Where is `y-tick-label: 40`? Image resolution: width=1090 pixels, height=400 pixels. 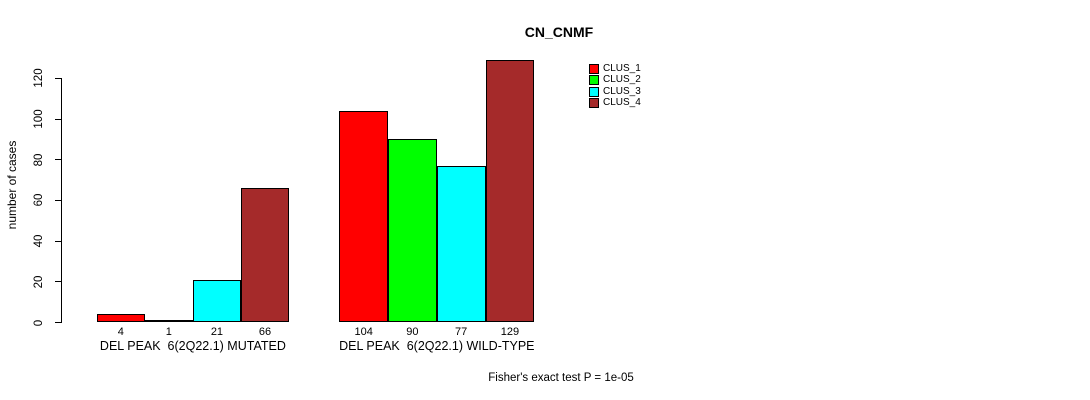 y-tick-label: 40 is located at coordinates (39, 241).